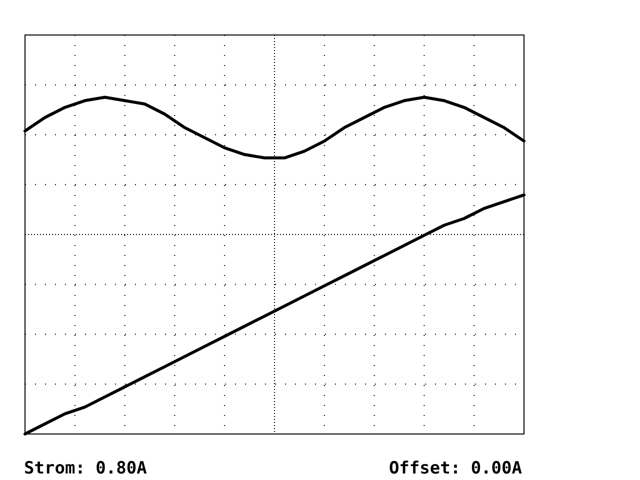 The image size is (640, 480). What do you see at coordinates (85, 468) in the screenshot?
I see `text: Strom: 0.80A` at bounding box center [85, 468].